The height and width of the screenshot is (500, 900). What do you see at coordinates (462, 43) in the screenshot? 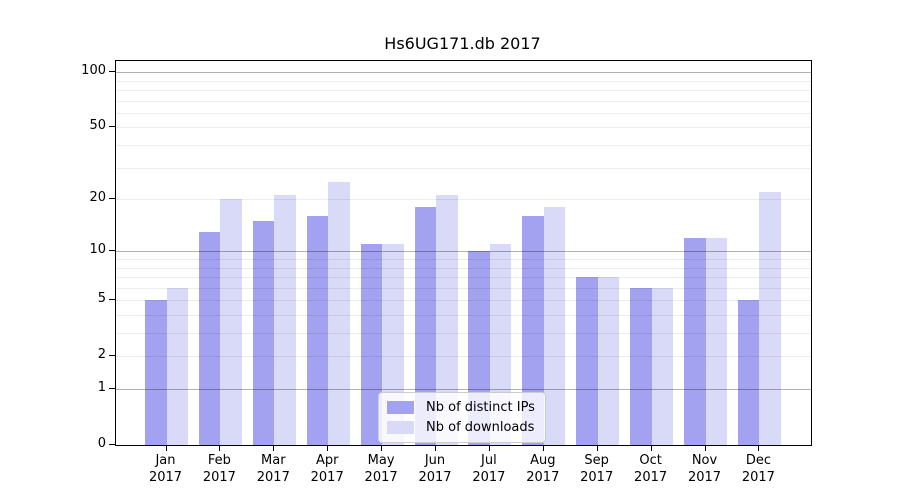
I see `chart-title: Hs6UG171.db 2017` at bounding box center [462, 43].